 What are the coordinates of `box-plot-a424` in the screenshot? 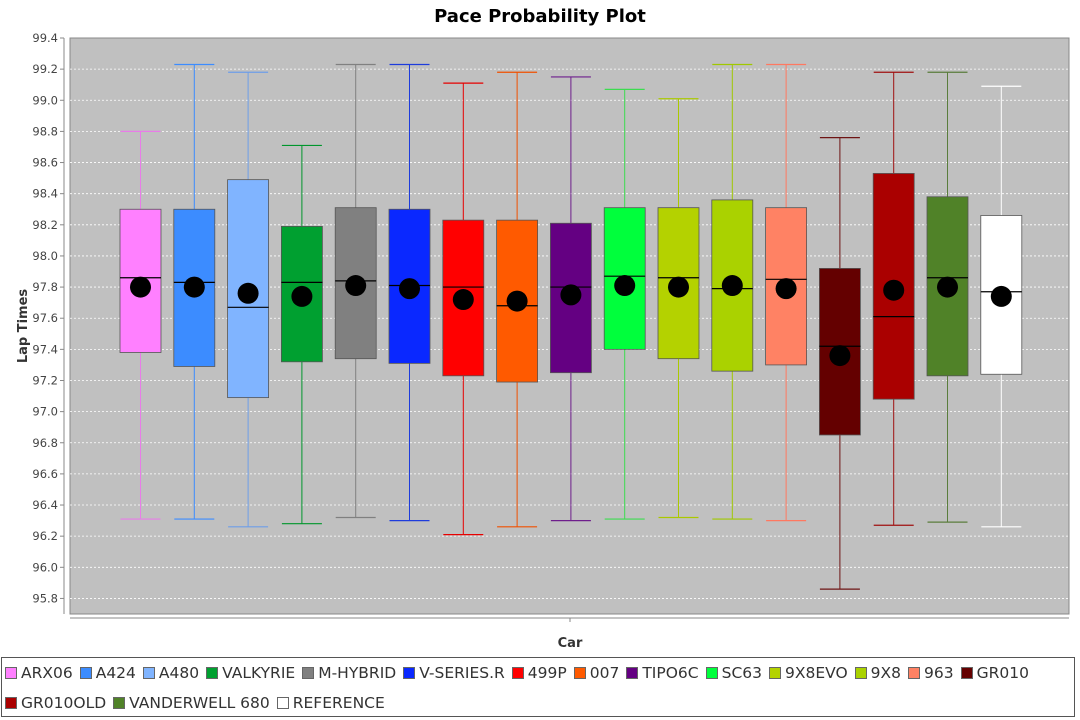 It's located at (194, 291).